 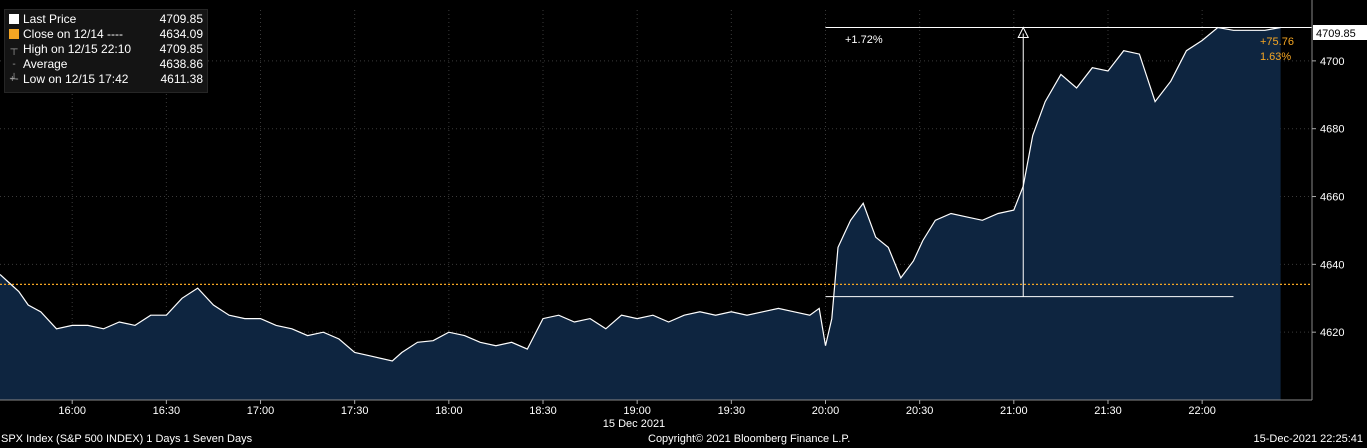 What do you see at coordinates (77, 49) in the screenshot?
I see `legend-label: High on 12/15 22:10` at bounding box center [77, 49].